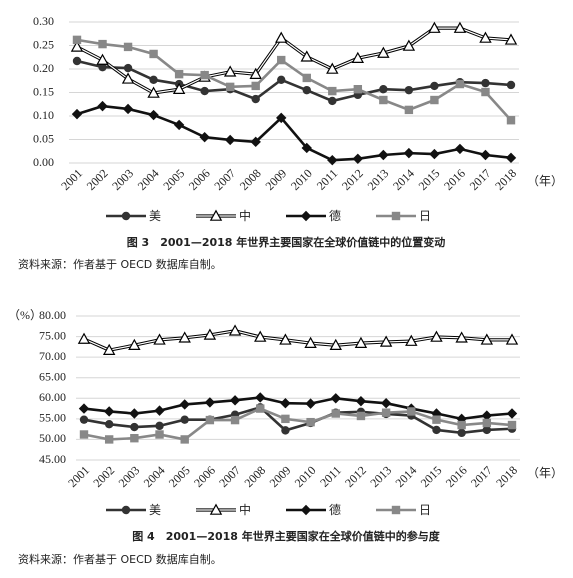 This screenshot has width=573, height=578. I want to click on x-tick-label: 2002, so click(103, 476).